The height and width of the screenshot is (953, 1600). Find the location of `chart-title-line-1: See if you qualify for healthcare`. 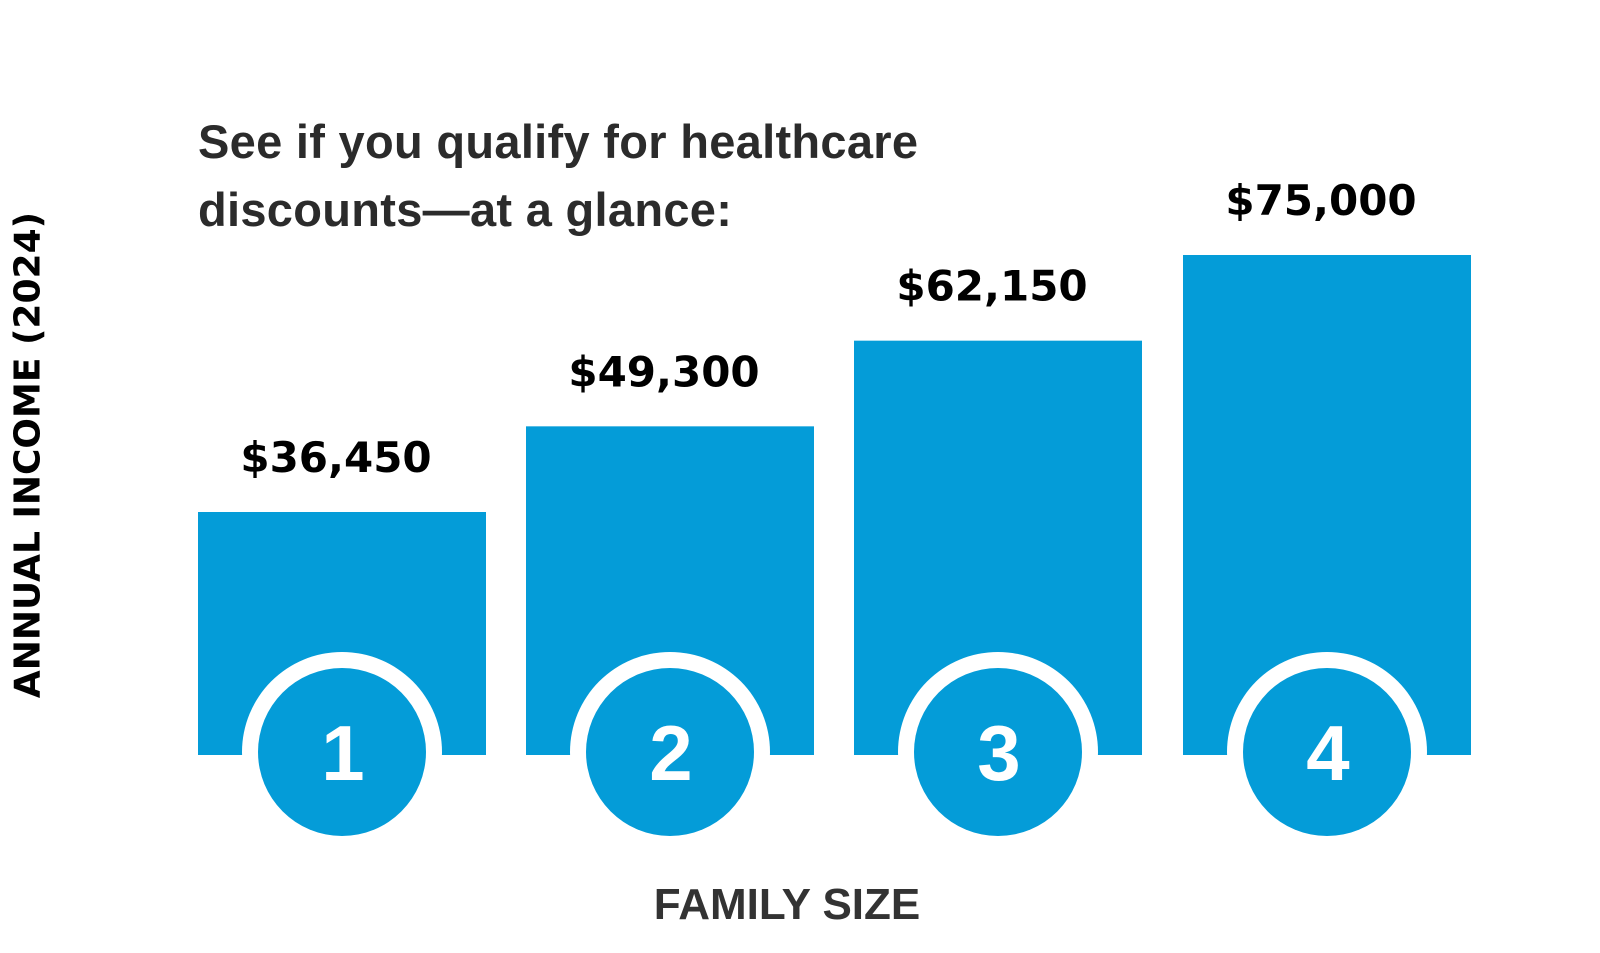

chart-title-line-1: See if you qualify for healthcare is located at coordinates (558, 141).